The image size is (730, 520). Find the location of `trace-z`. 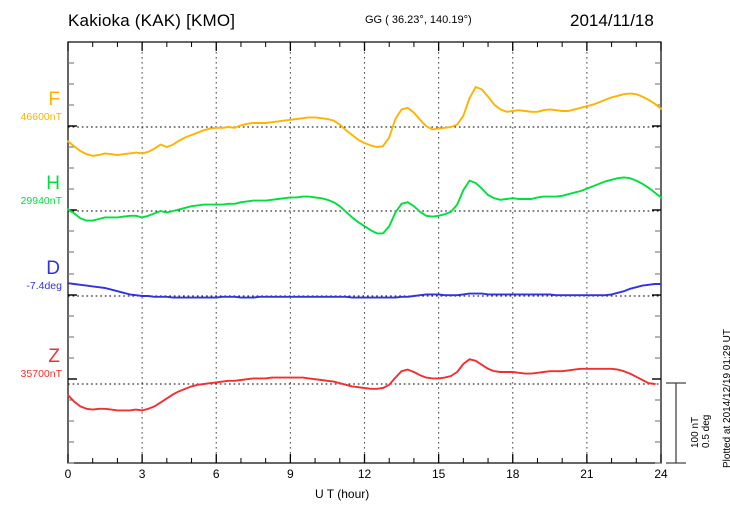

trace-z is located at coordinates (361, 385).